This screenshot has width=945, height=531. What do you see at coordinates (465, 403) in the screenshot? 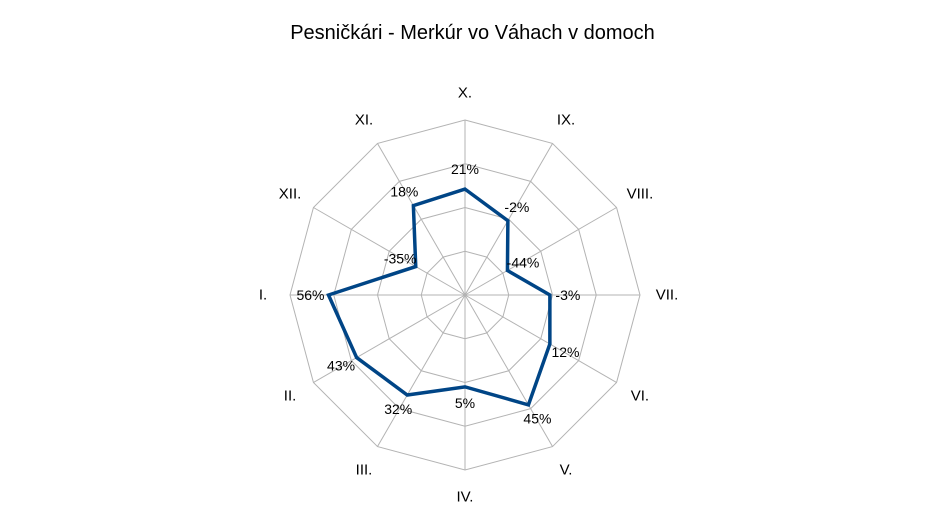
I see `data-label: 5%` at bounding box center [465, 403].